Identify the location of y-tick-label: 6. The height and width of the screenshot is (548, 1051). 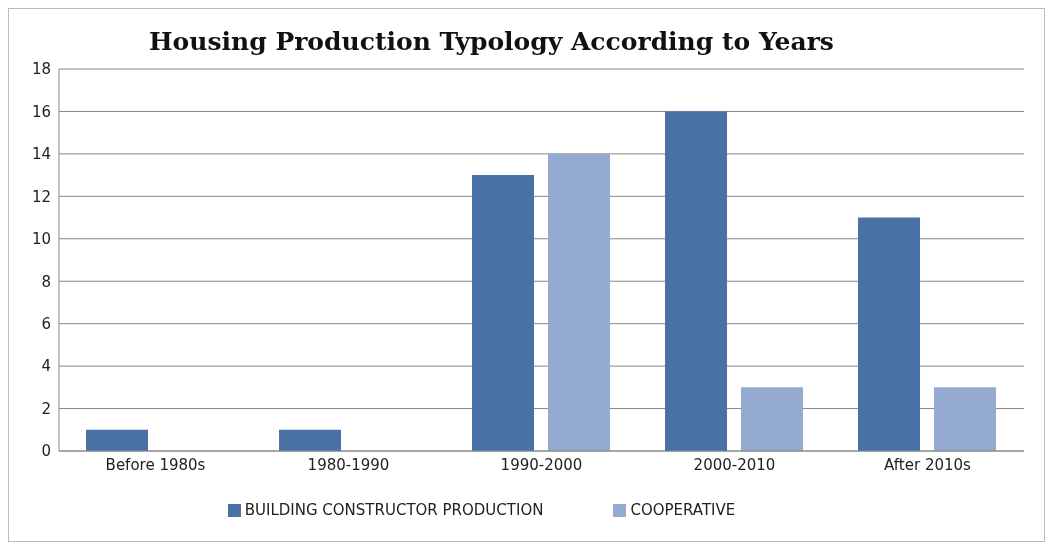
(46, 323).